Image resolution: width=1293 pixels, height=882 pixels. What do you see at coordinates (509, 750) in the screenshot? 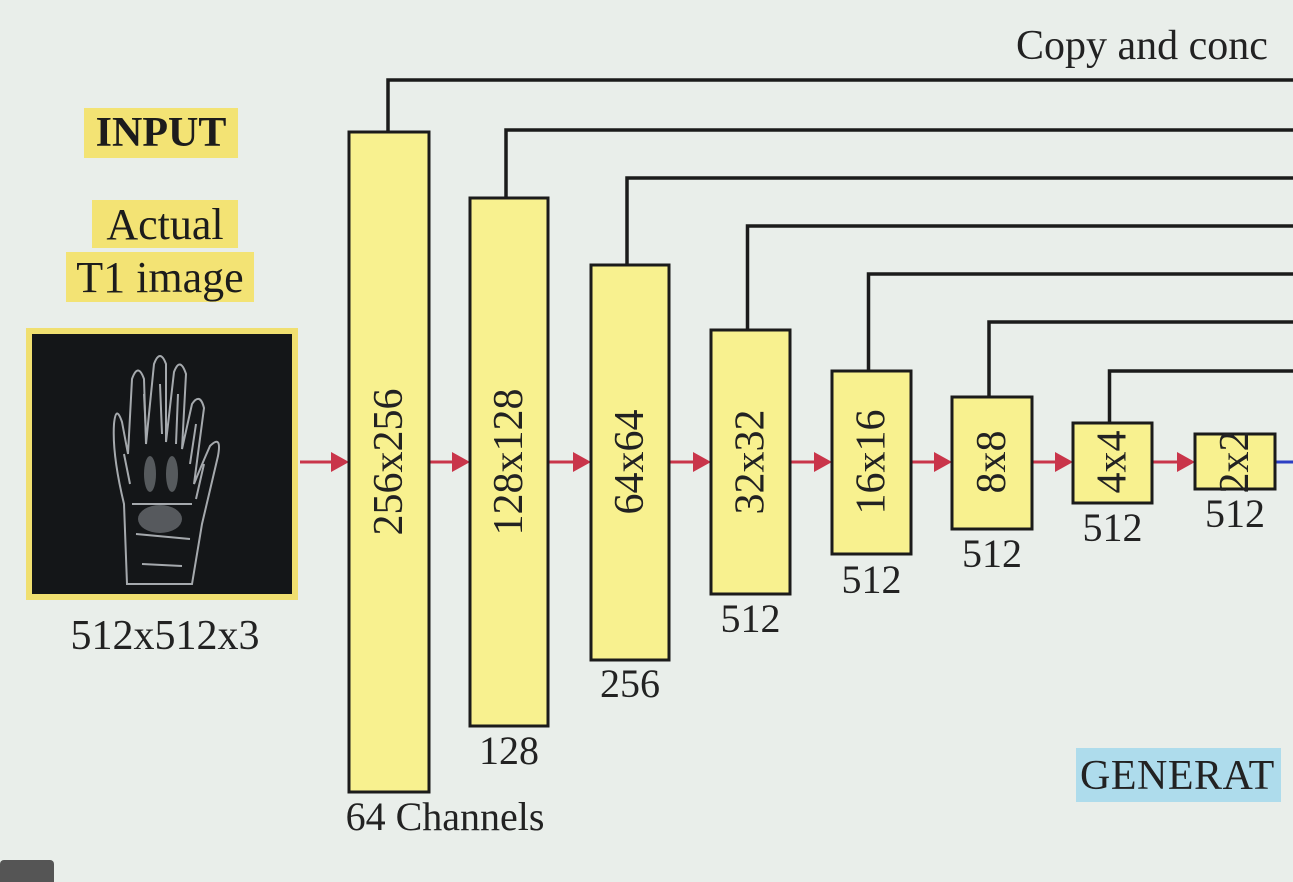
I see `block-channel-label: 128` at bounding box center [509, 750].